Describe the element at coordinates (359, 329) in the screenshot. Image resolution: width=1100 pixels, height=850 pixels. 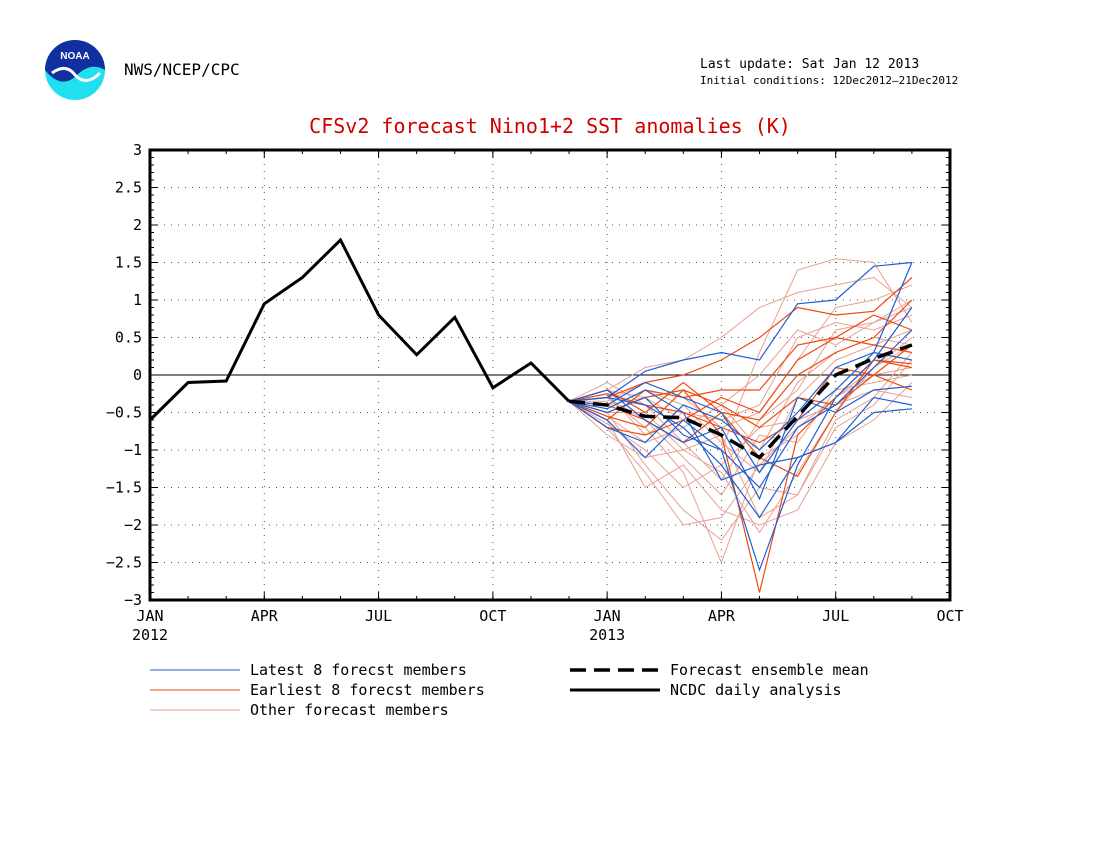
I see `ncdc-analysis-line` at that location.